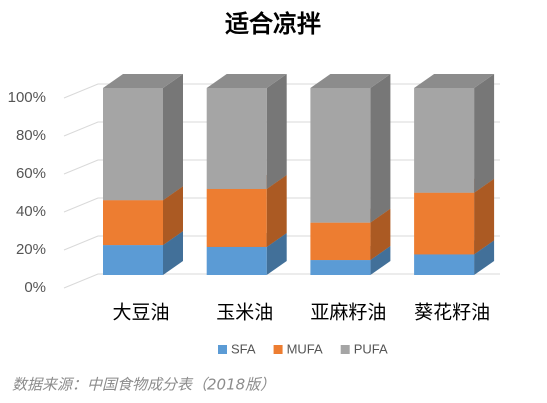 The width and height of the screenshot is (547, 403). Describe the element at coordinates (305, 348) in the screenshot. I see `legend-label: MUFA` at that location.